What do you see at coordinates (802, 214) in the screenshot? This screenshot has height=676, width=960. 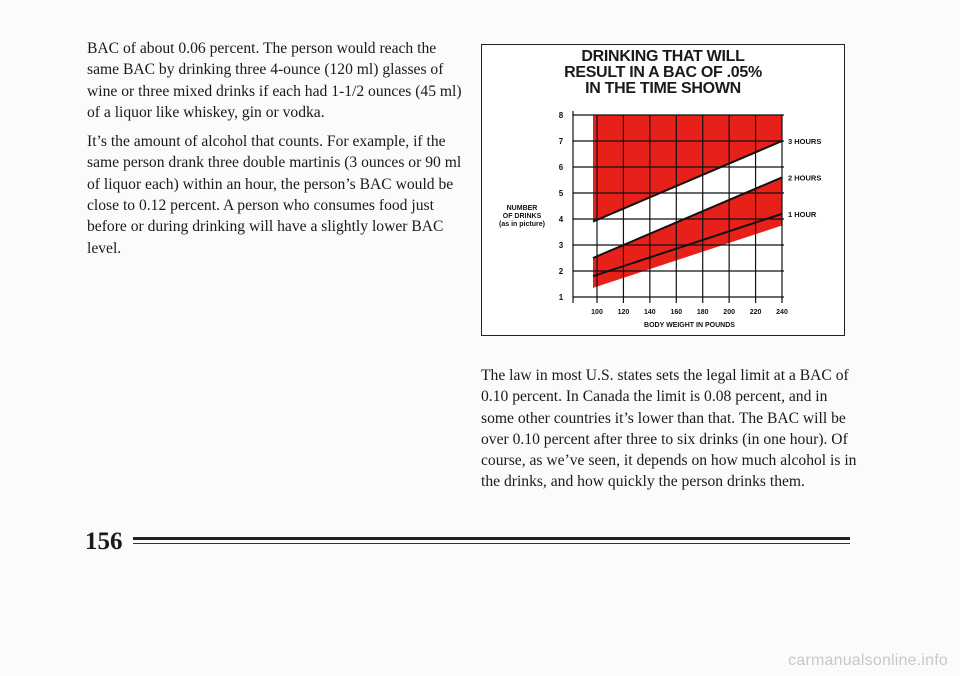 I see `series-label: 1 HOUR` at bounding box center [802, 214].